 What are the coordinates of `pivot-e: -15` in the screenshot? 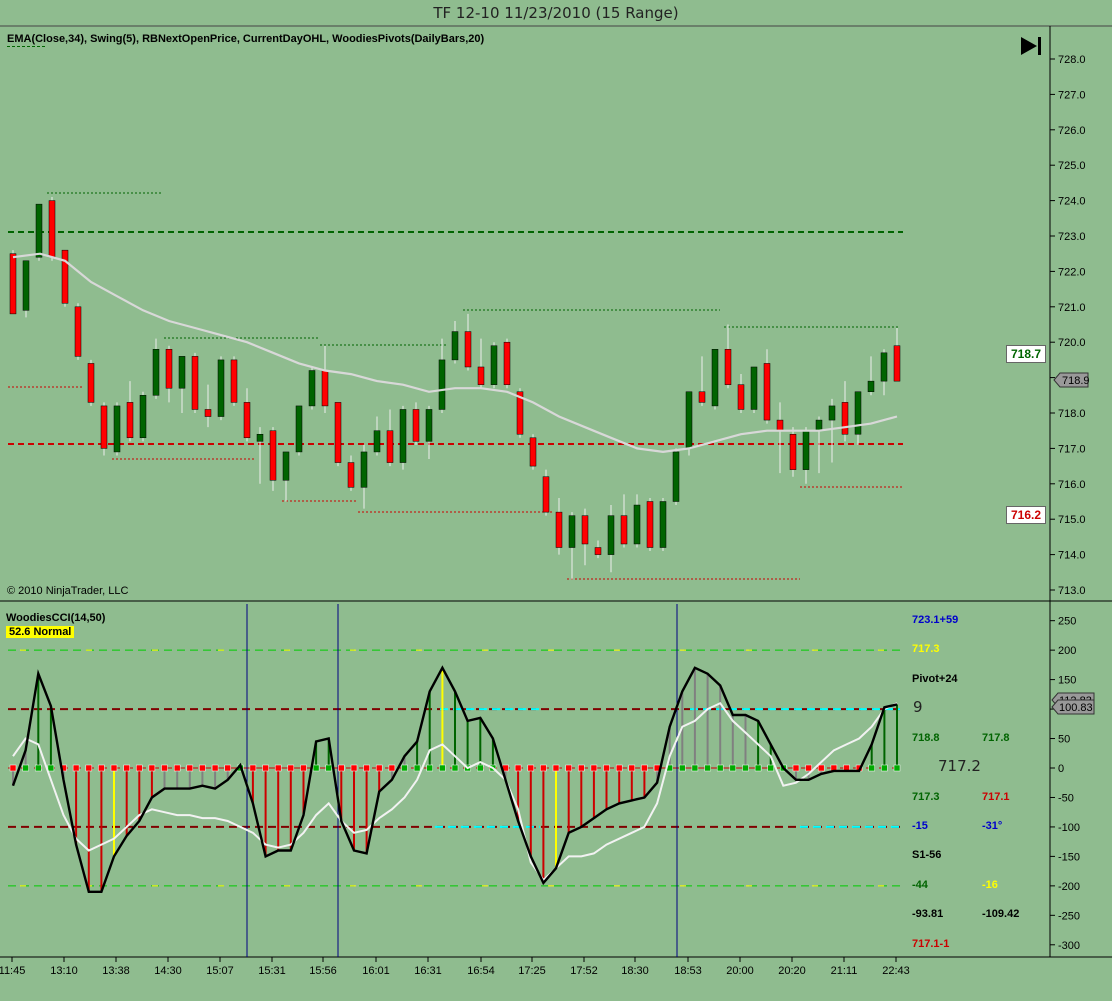 It's located at (920, 826).